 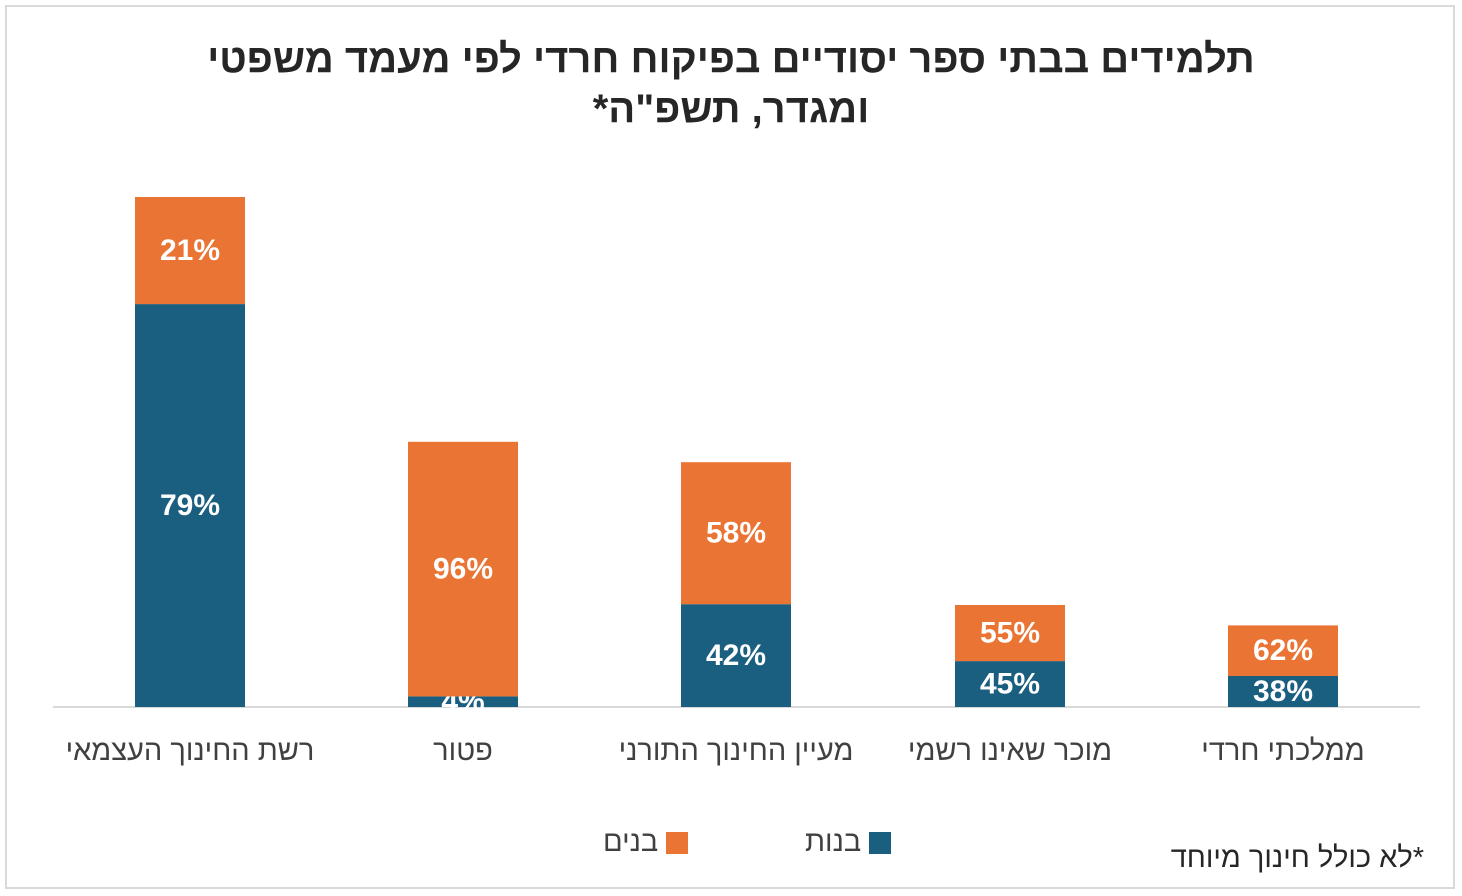 I want to click on category-label-recognized-unofficial: מוכר שאינו רשמי, so click(x=1010, y=751).